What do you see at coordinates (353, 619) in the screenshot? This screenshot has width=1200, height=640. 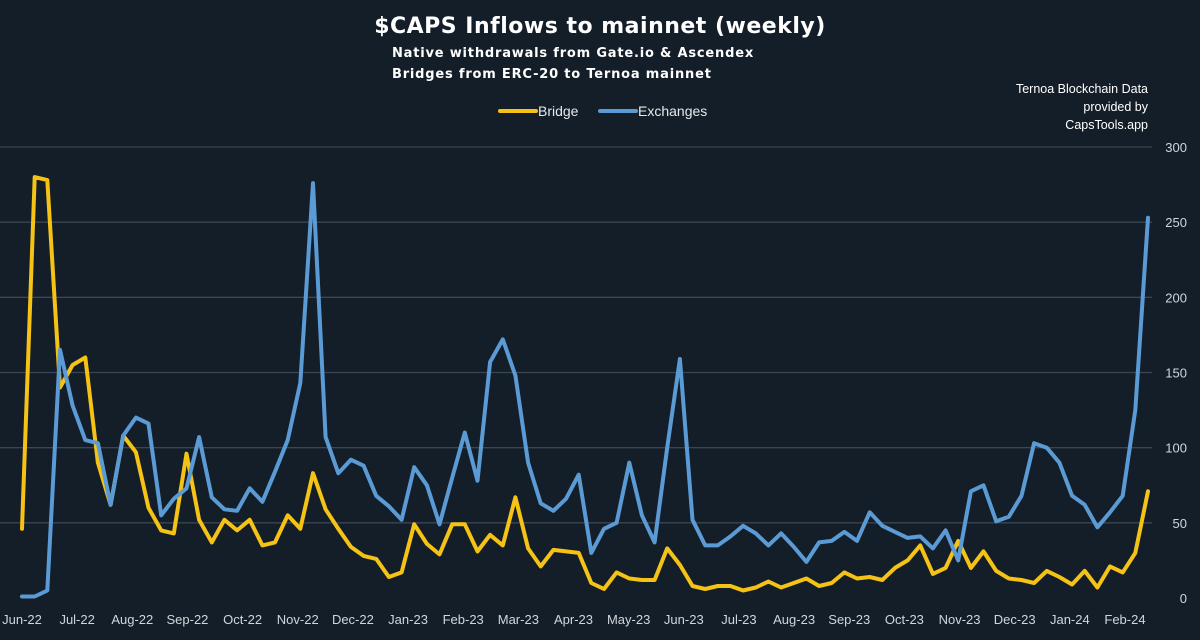 I see `x-tick-label: Dec-22` at bounding box center [353, 619].